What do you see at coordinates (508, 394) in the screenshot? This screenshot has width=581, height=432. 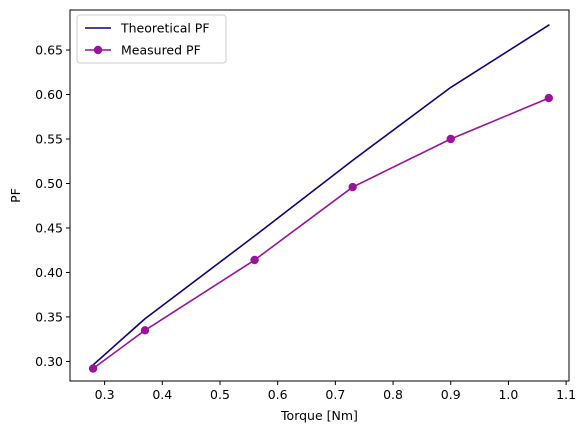 I see `x-tick-label: 1.0` at bounding box center [508, 394].